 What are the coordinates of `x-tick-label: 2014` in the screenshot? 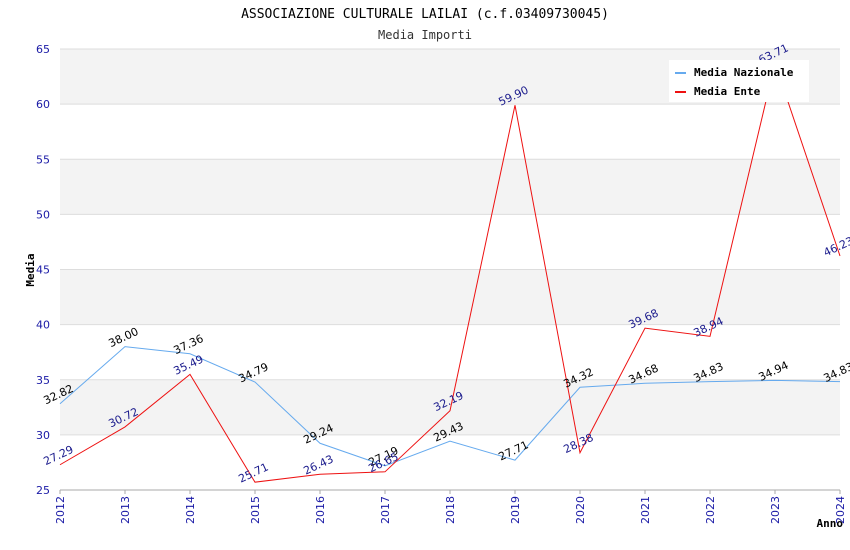 It's located at (190, 510).